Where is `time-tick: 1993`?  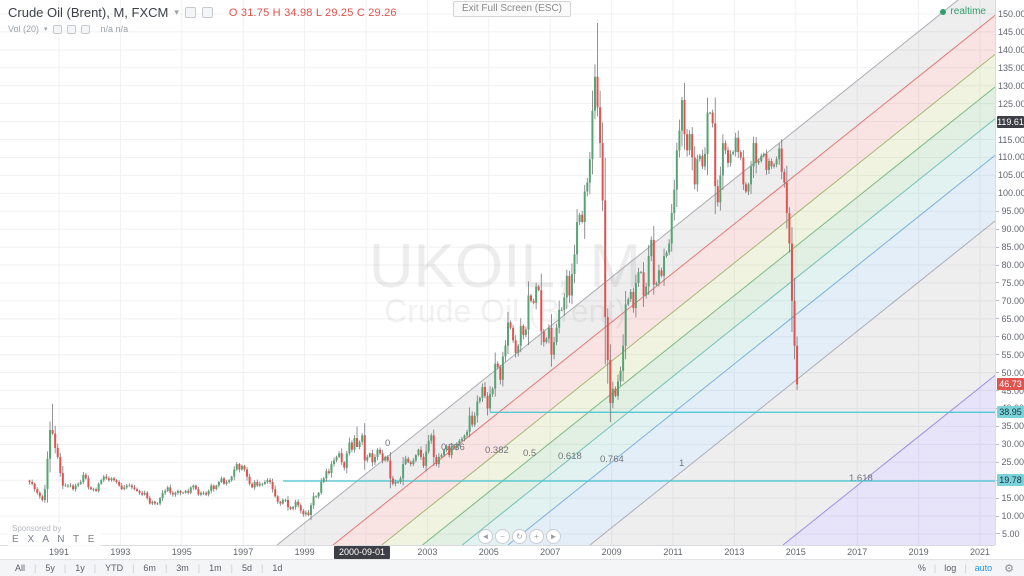
time-tick: 1993 is located at coordinates (120, 552).